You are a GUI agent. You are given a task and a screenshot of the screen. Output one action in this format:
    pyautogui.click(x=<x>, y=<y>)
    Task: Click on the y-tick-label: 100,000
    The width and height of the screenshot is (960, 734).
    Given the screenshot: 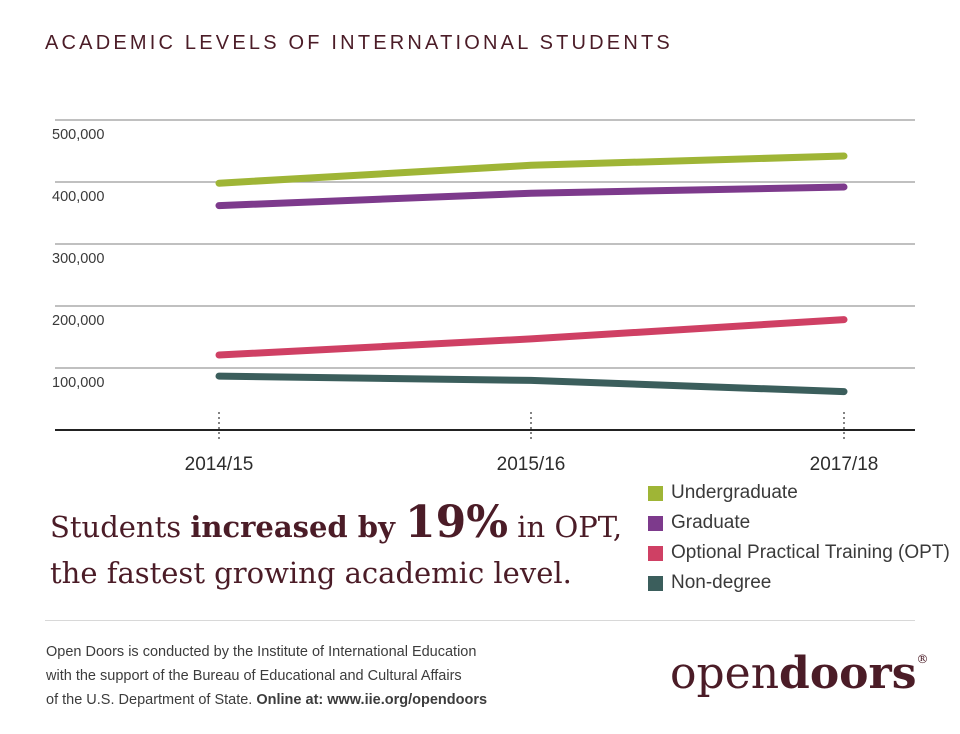 What is the action you would take?
    pyautogui.click(x=78, y=383)
    